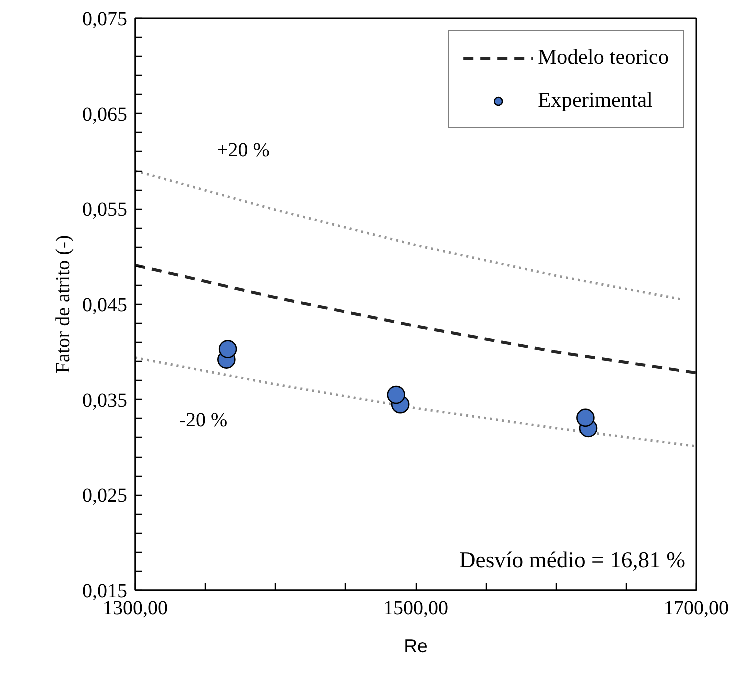 The image size is (741, 682). Describe the element at coordinates (572, 560) in the screenshot. I see `annotation: Desvío médio = 16,81 %` at that location.